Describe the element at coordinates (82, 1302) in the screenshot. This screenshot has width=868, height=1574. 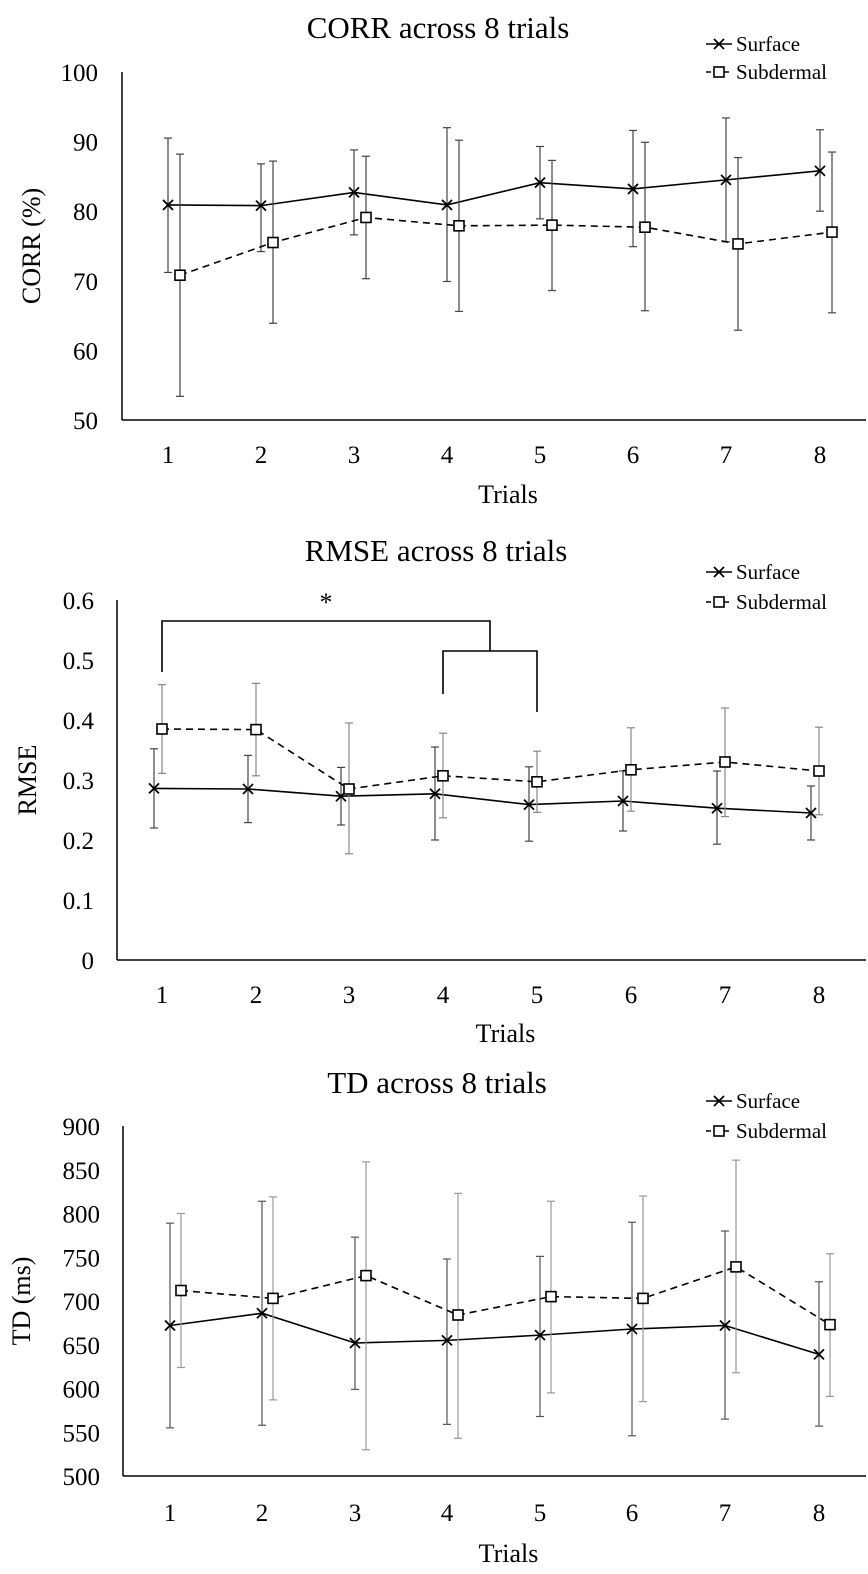
I see `y-tick-label: 700` at that location.